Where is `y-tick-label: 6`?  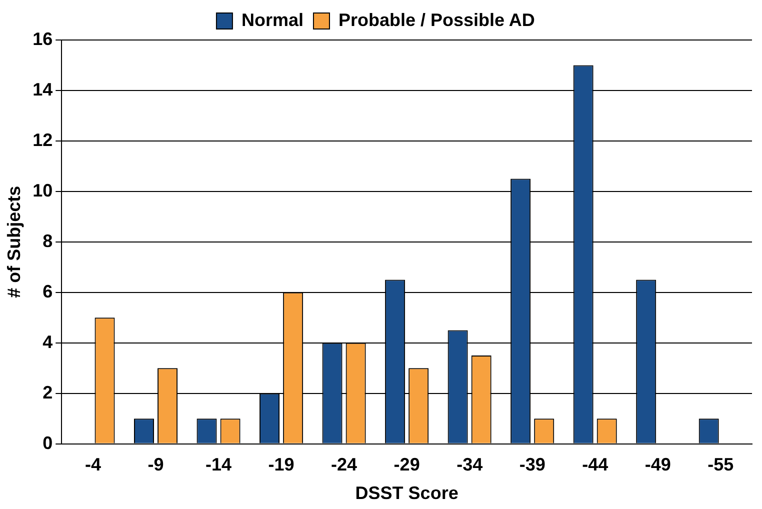 y-tick-label: 6 is located at coordinates (47, 291).